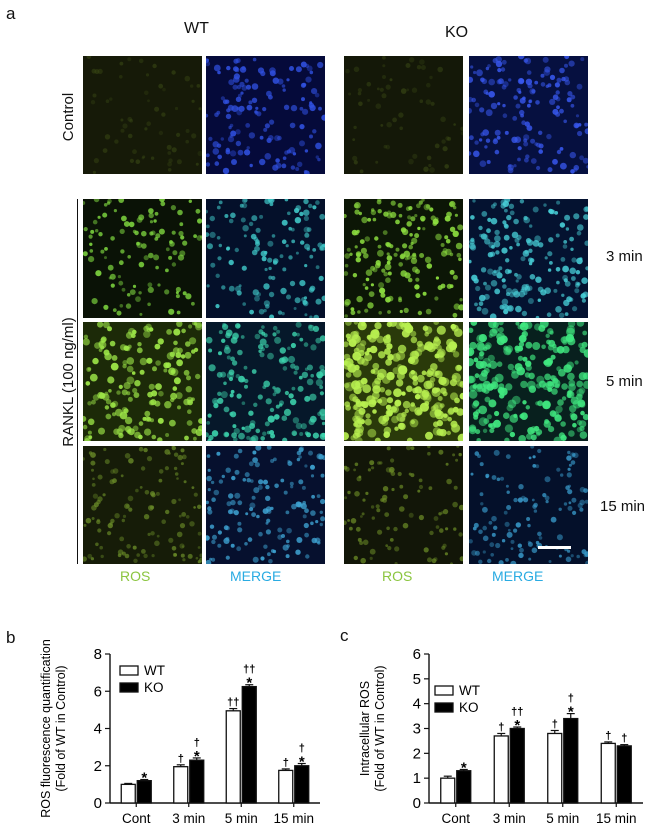 The height and width of the screenshot is (830, 657). Describe the element at coordinates (624, 256) in the screenshot. I see `time-label-3min: 3 min` at that location.